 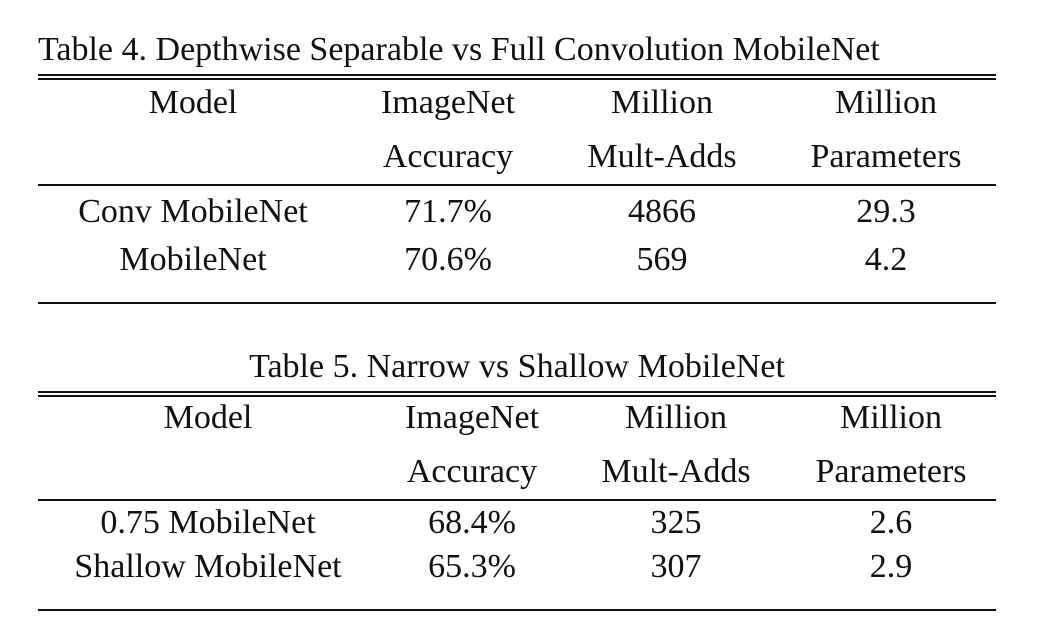 I want to click on table-caption: Table 5. Narrow vs Shallow MobileNet, so click(x=517, y=366).